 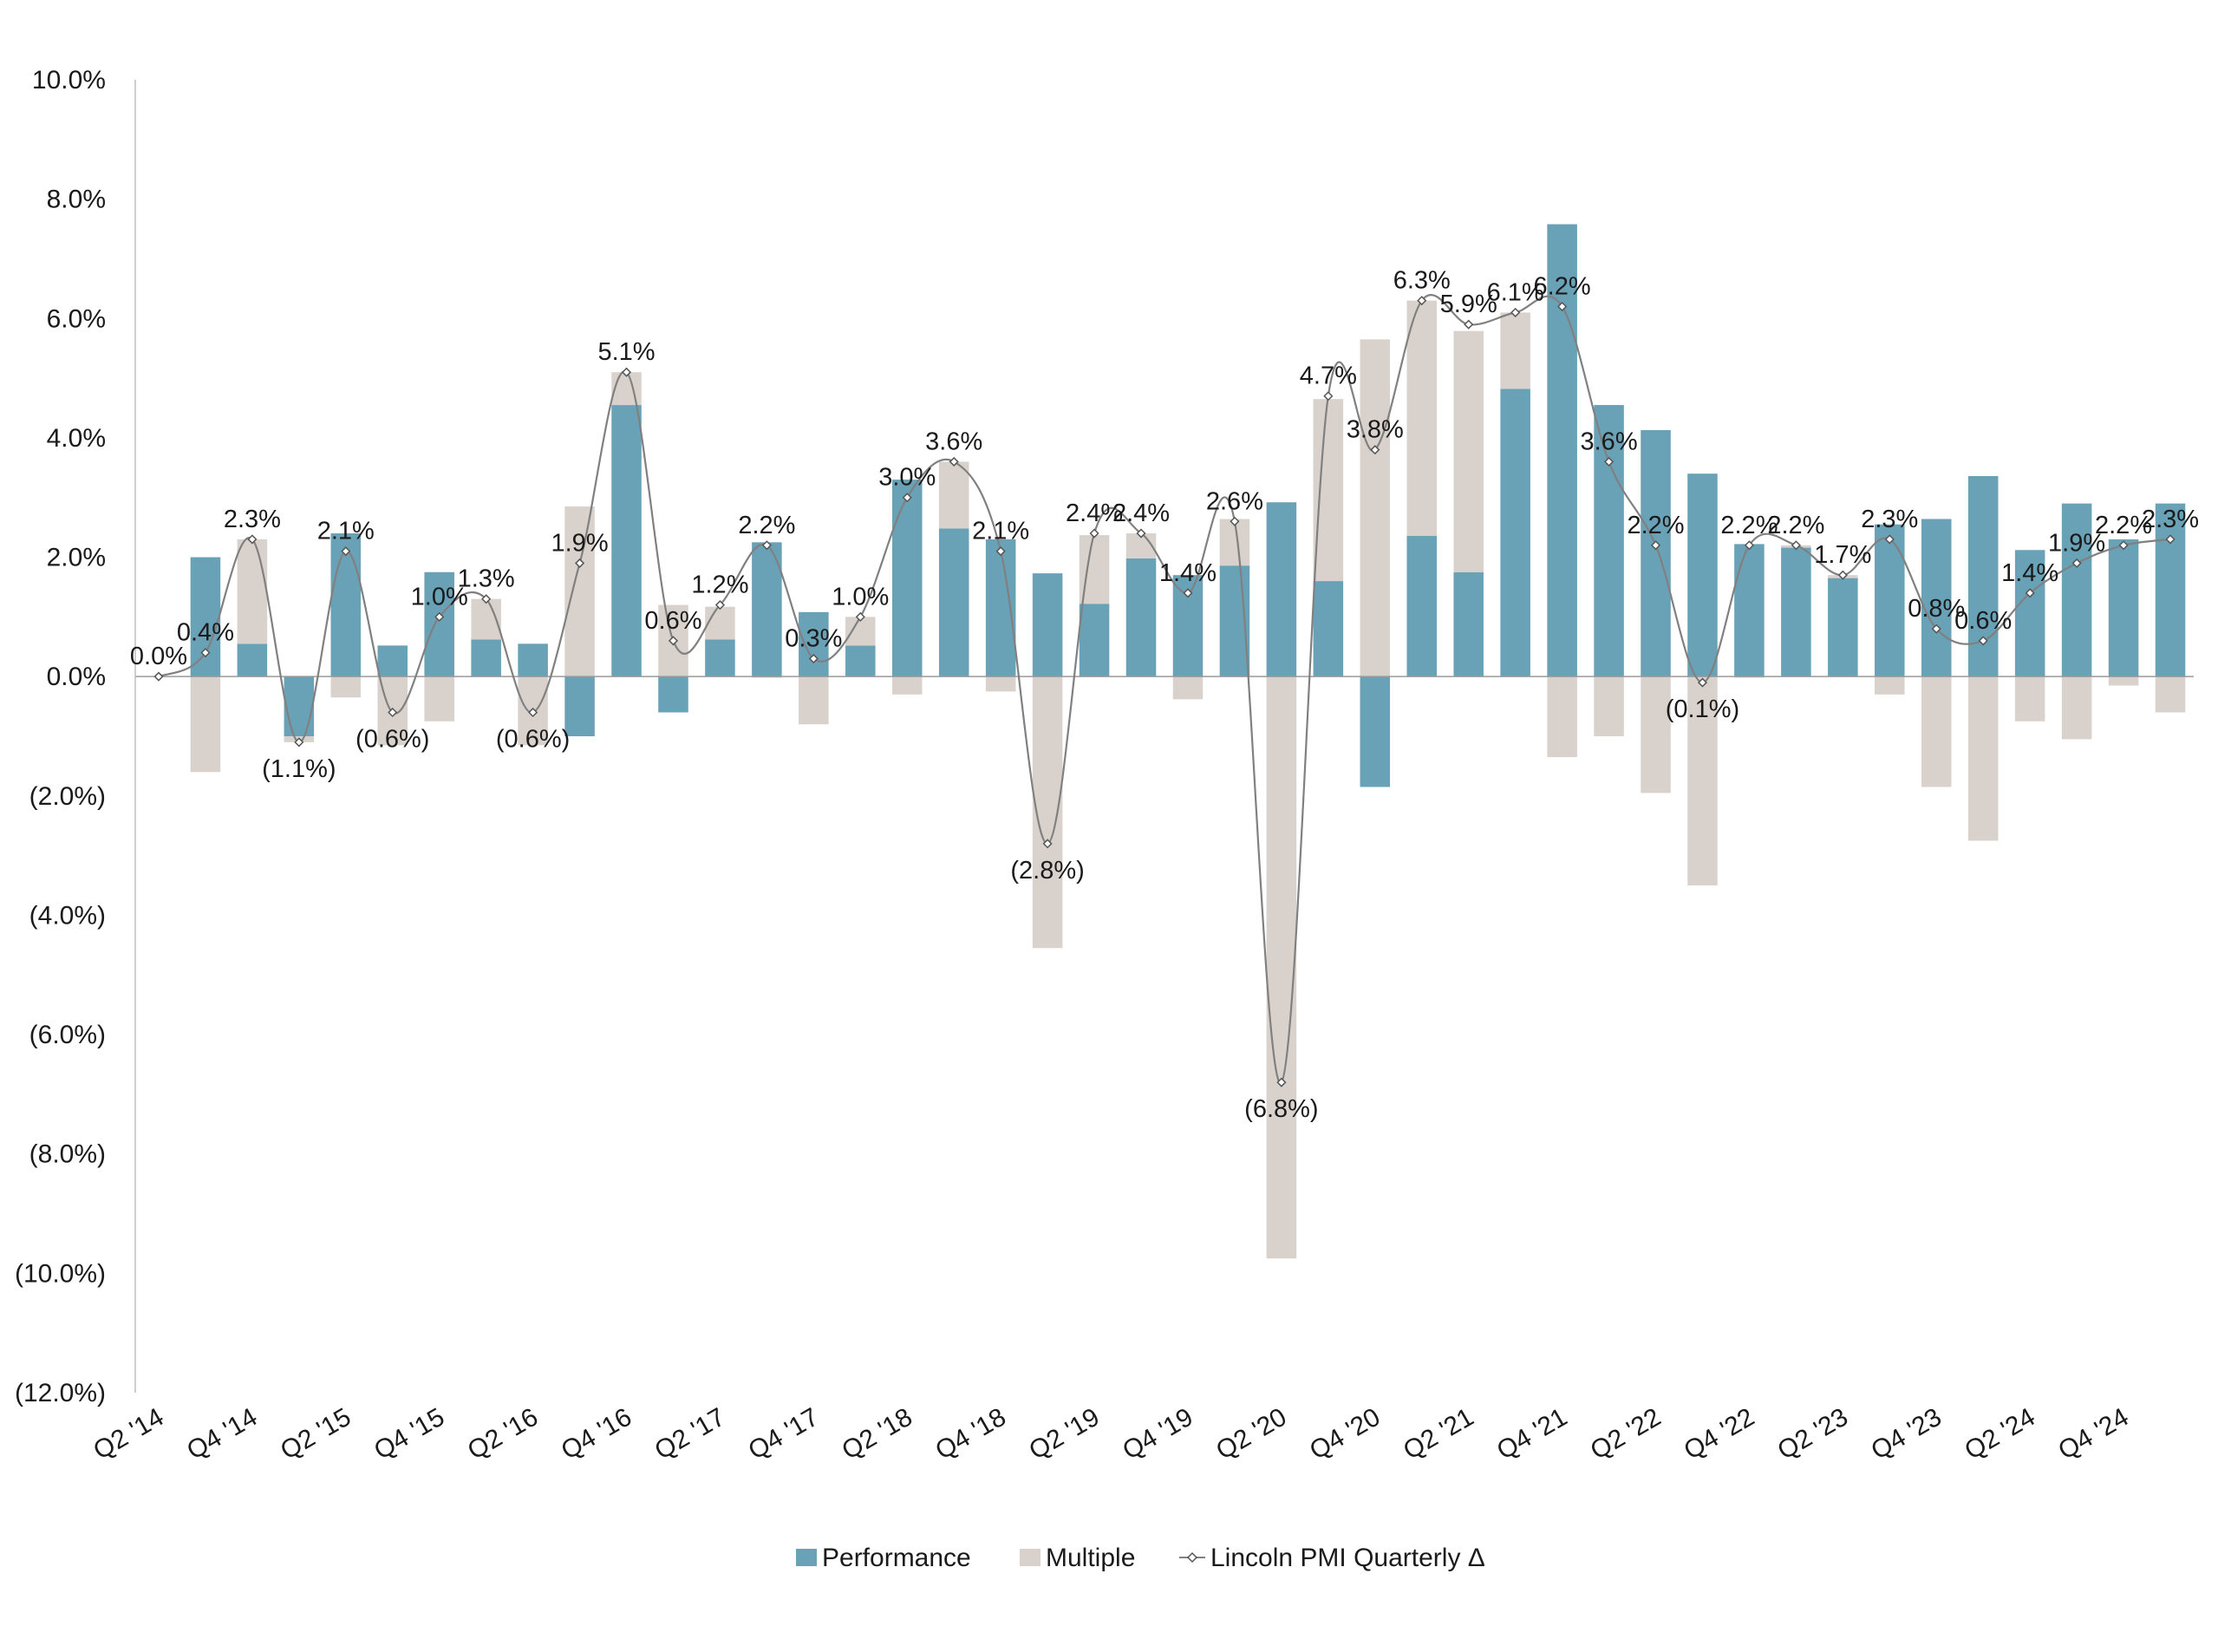 I want to click on pmi-data-label: 1.2%, so click(x=720, y=585).